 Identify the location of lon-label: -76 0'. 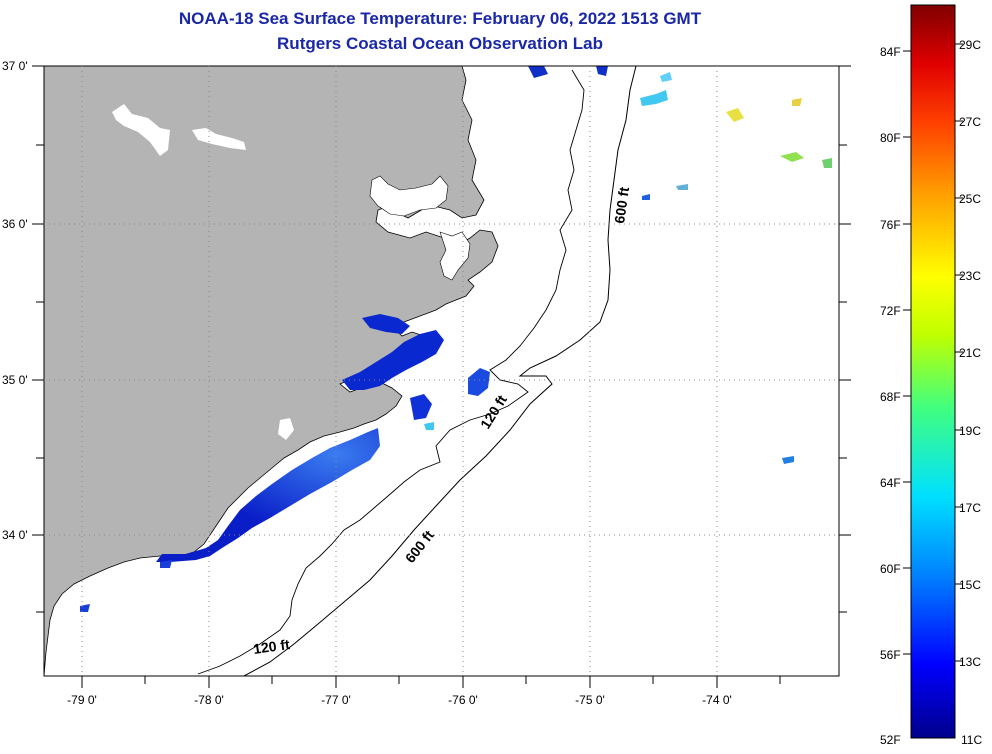
(463, 700).